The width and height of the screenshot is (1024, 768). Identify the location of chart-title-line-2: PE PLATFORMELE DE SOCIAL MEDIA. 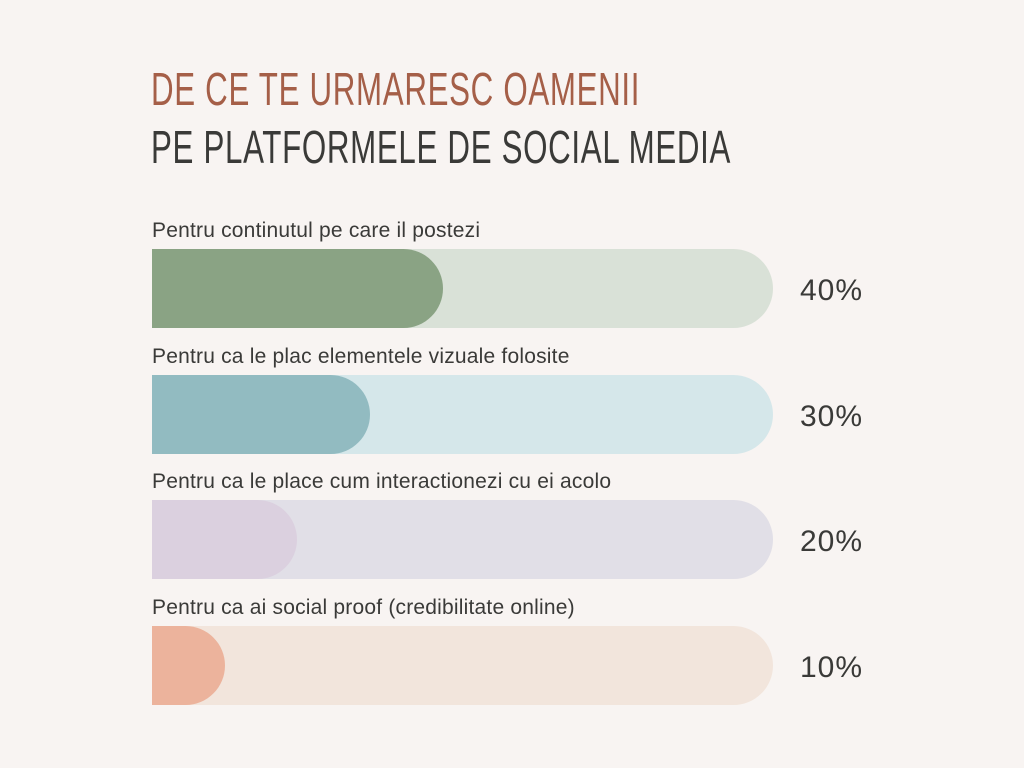
(441, 147).